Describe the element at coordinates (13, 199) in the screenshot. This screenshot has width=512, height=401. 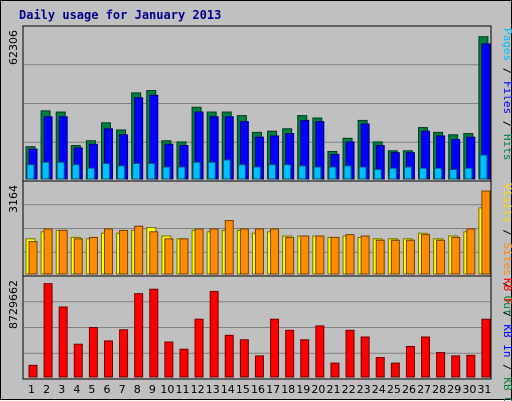
I see `middle-ymax-label: 3164` at that location.